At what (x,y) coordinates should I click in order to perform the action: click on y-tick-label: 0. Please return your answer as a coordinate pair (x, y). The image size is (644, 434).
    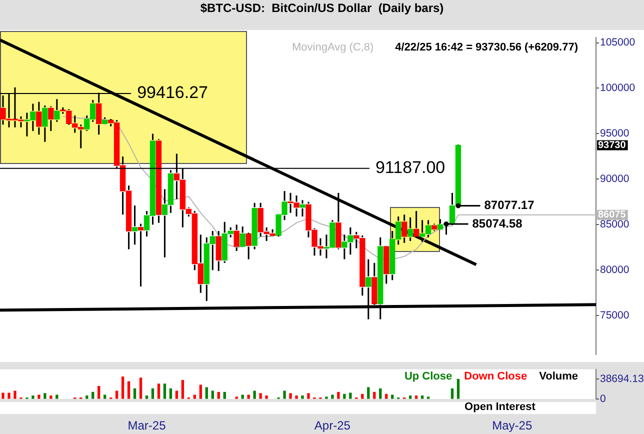
    Looking at the image, I should click on (603, 398).